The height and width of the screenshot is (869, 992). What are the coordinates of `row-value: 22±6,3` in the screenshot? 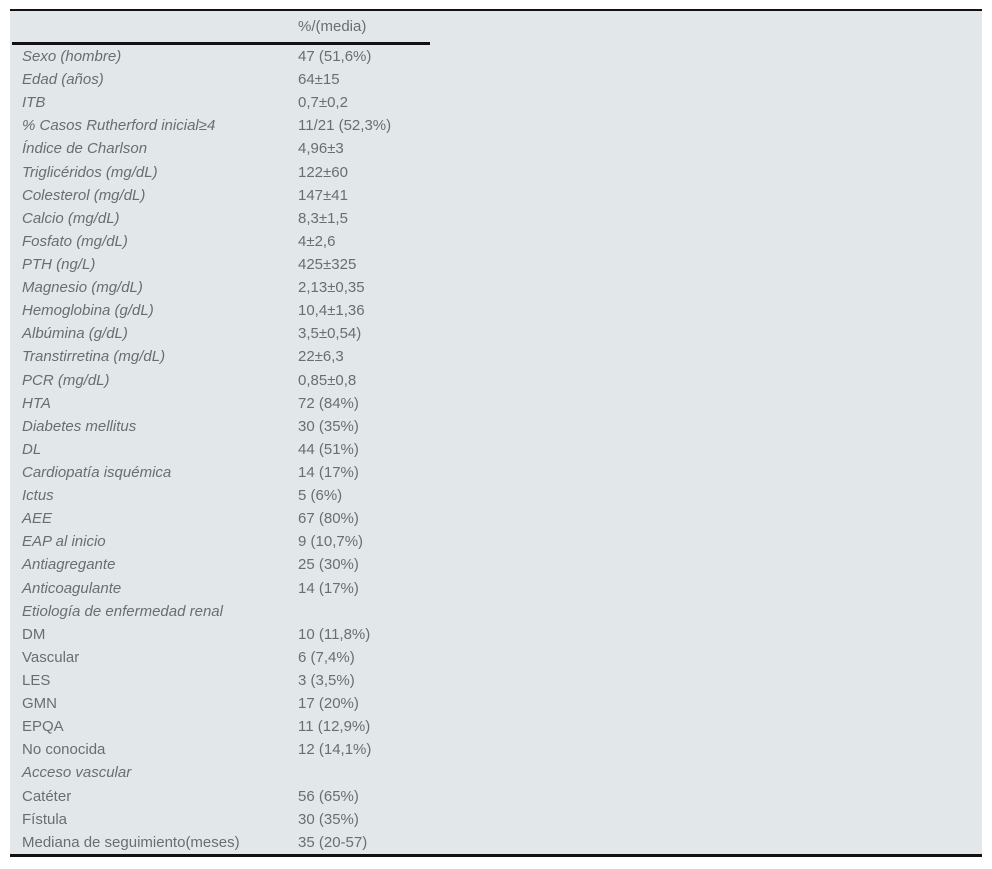 It's located at (321, 357).